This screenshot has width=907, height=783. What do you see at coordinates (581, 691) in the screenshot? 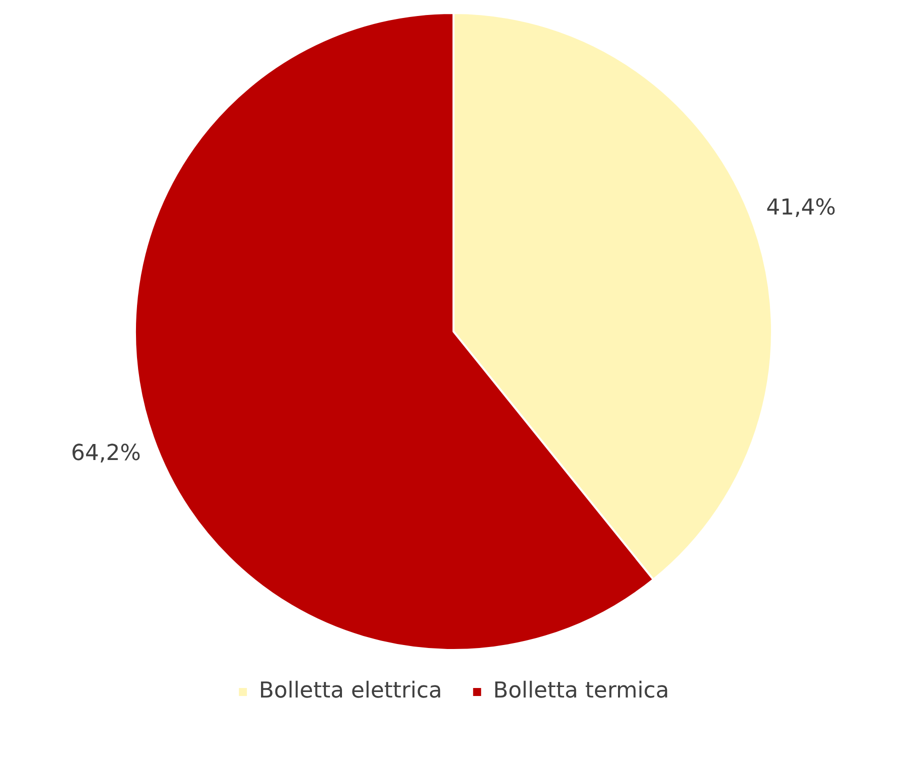
I see `legend-label: Bolletta termica` at bounding box center [581, 691].